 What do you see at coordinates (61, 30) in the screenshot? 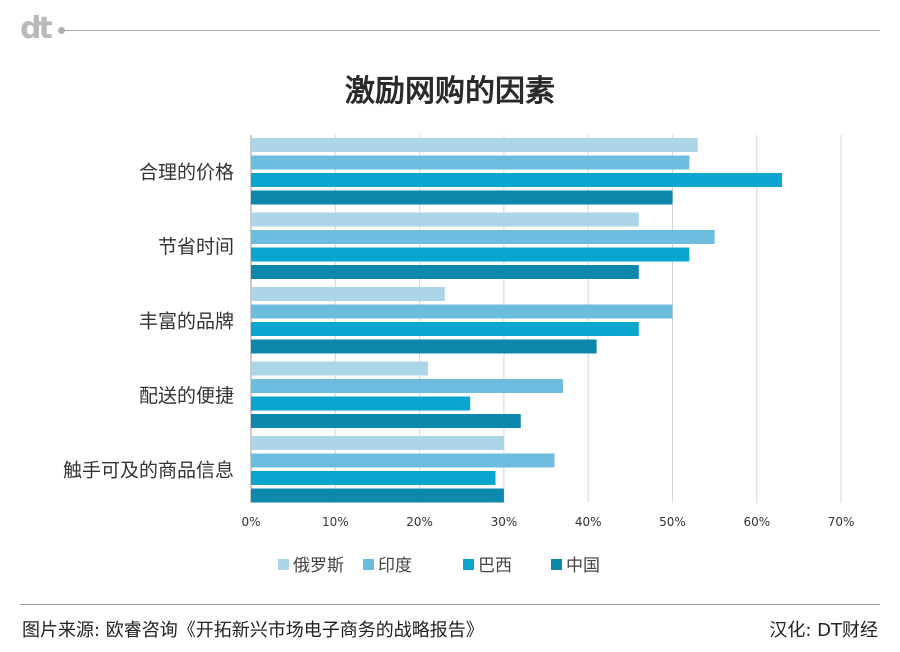
I see `header-rule-dot` at bounding box center [61, 30].